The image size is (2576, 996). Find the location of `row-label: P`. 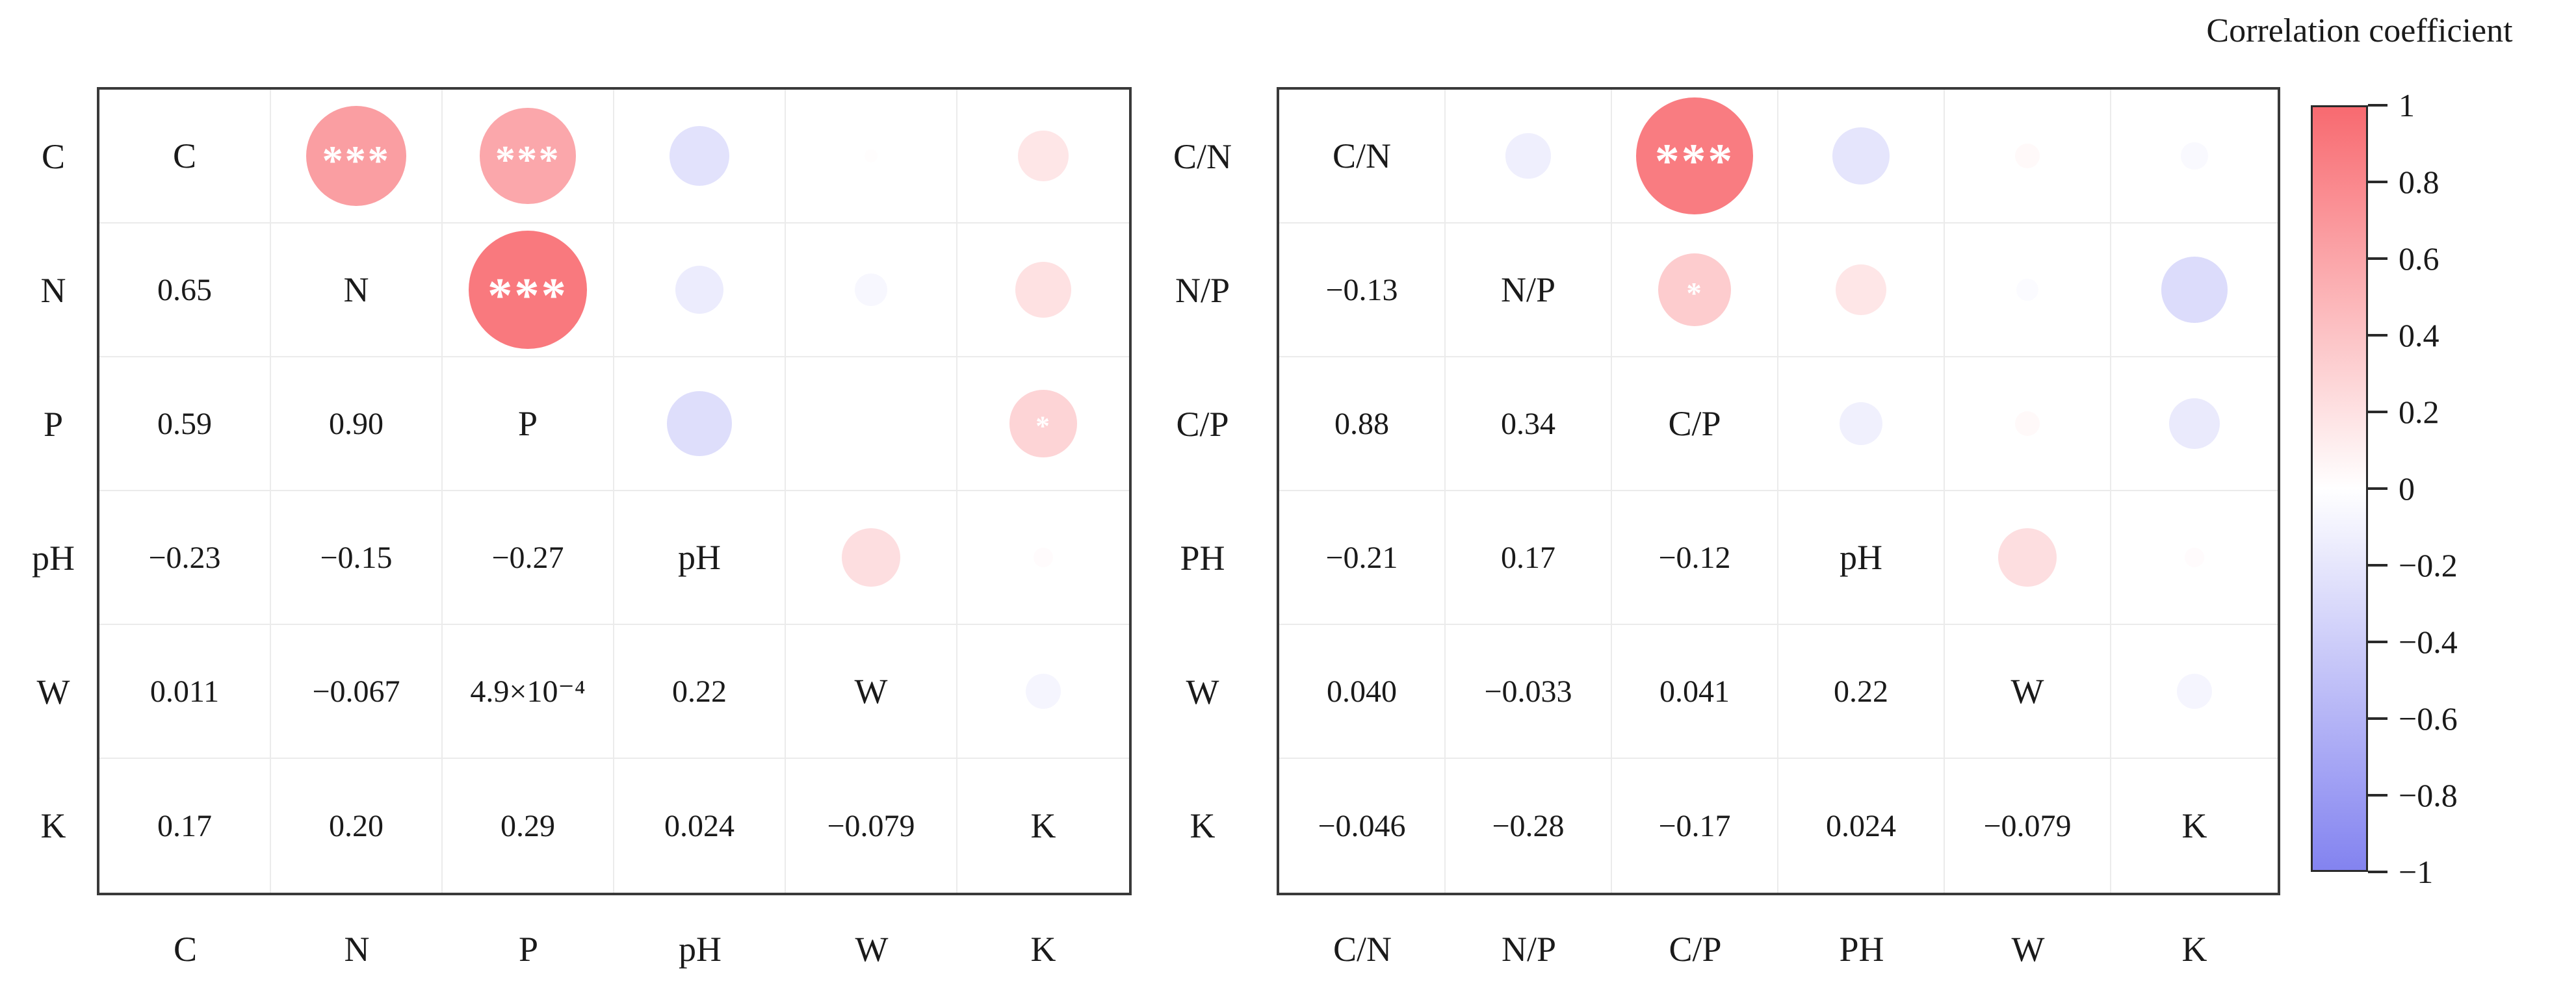

row-label: P is located at coordinates (53, 424).